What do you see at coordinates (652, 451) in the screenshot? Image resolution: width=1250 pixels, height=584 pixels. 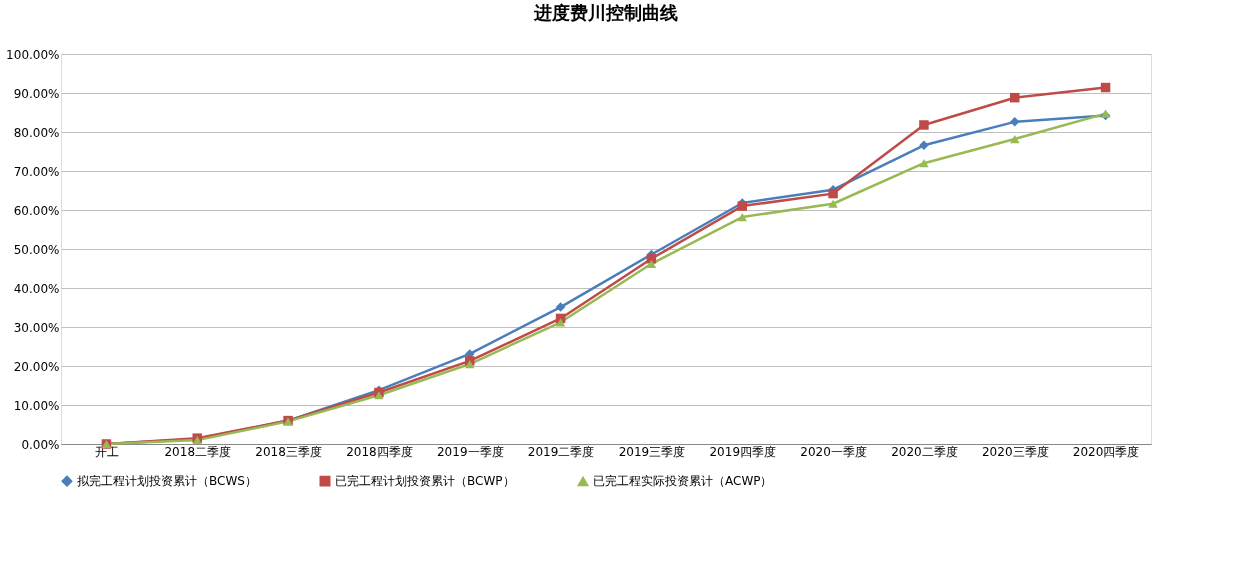 I see `x-tick-label: 2019三季度` at bounding box center [652, 451].